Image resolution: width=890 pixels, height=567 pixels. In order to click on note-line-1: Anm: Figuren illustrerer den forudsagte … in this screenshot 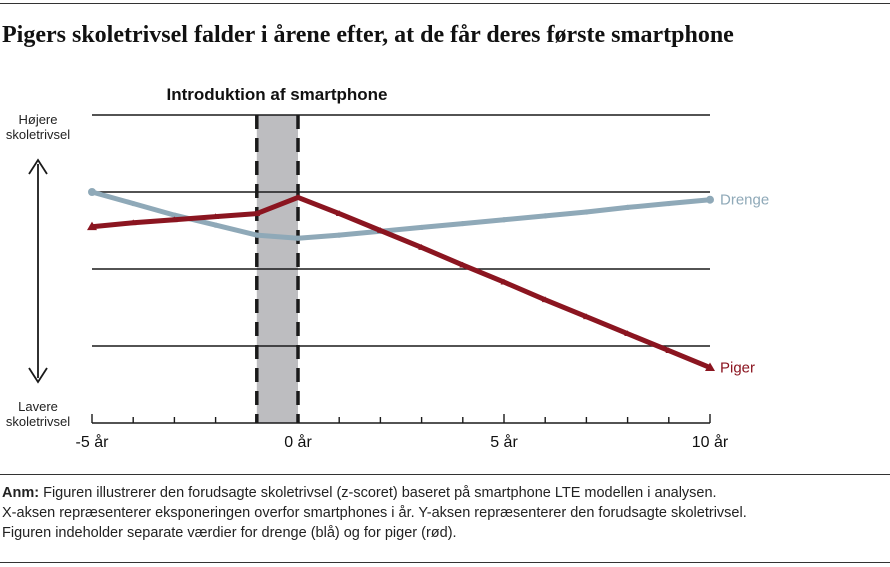, I will do `click(445, 493)`.